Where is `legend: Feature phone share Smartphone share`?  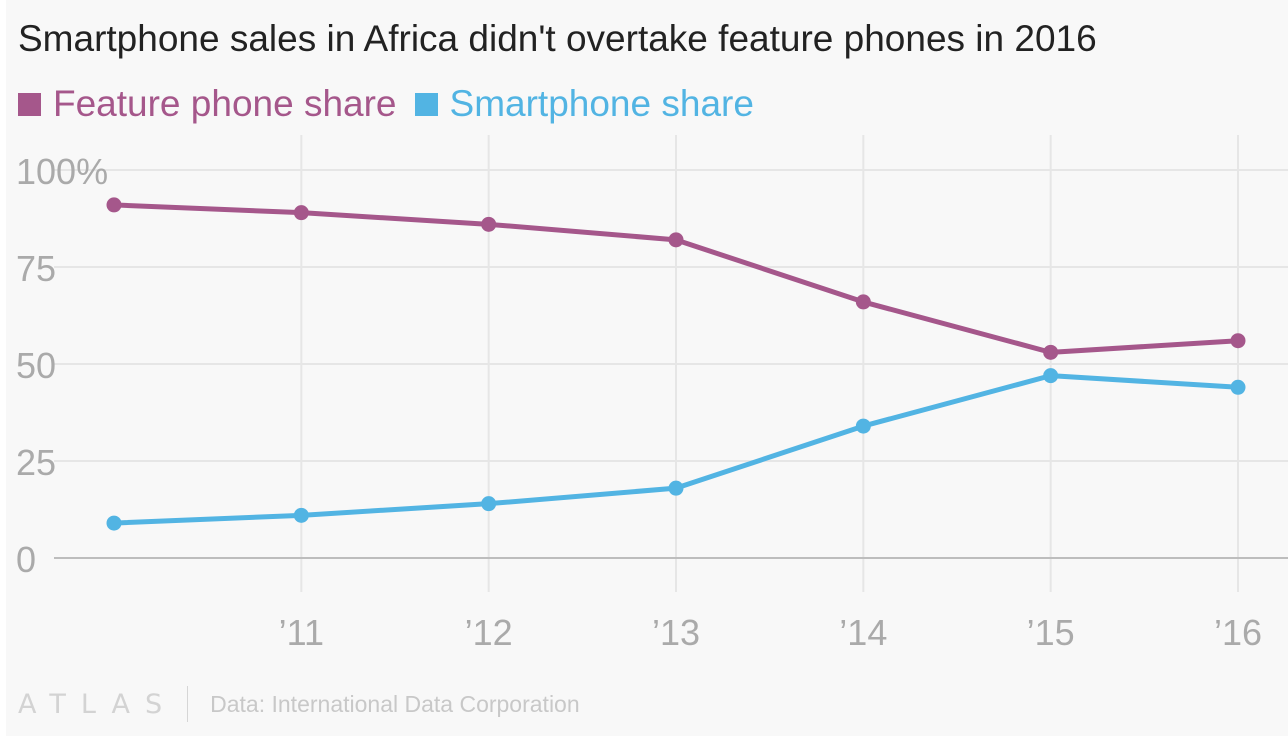 legend: Feature phone share Smartphone share is located at coordinates (395, 104).